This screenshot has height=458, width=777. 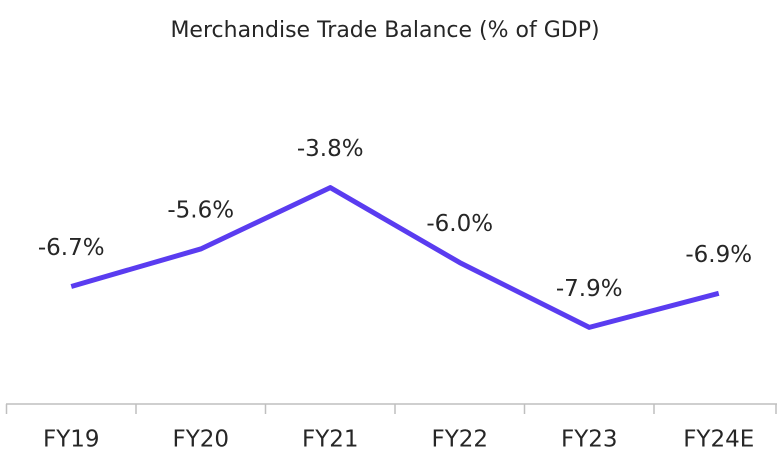 I want to click on x-tick-label: FY19, so click(x=71, y=440).